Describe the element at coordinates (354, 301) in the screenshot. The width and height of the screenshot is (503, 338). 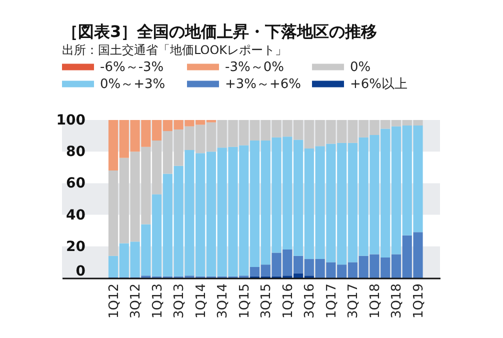
I see `x-tick-label: 3Q17` at that location.